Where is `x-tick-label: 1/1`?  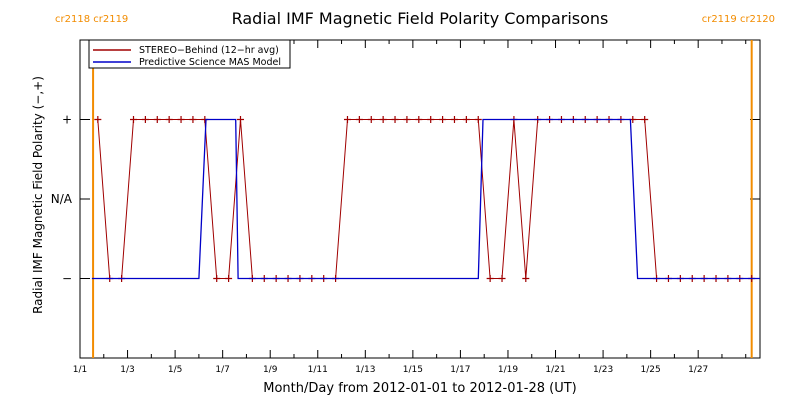 x-tick-label: 1/1 is located at coordinates (80, 370).